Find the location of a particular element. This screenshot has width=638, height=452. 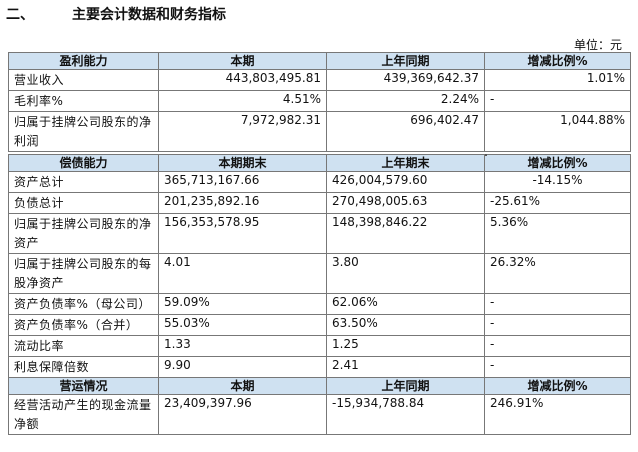

change-value: -25.61% is located at coordinates (557, 203).